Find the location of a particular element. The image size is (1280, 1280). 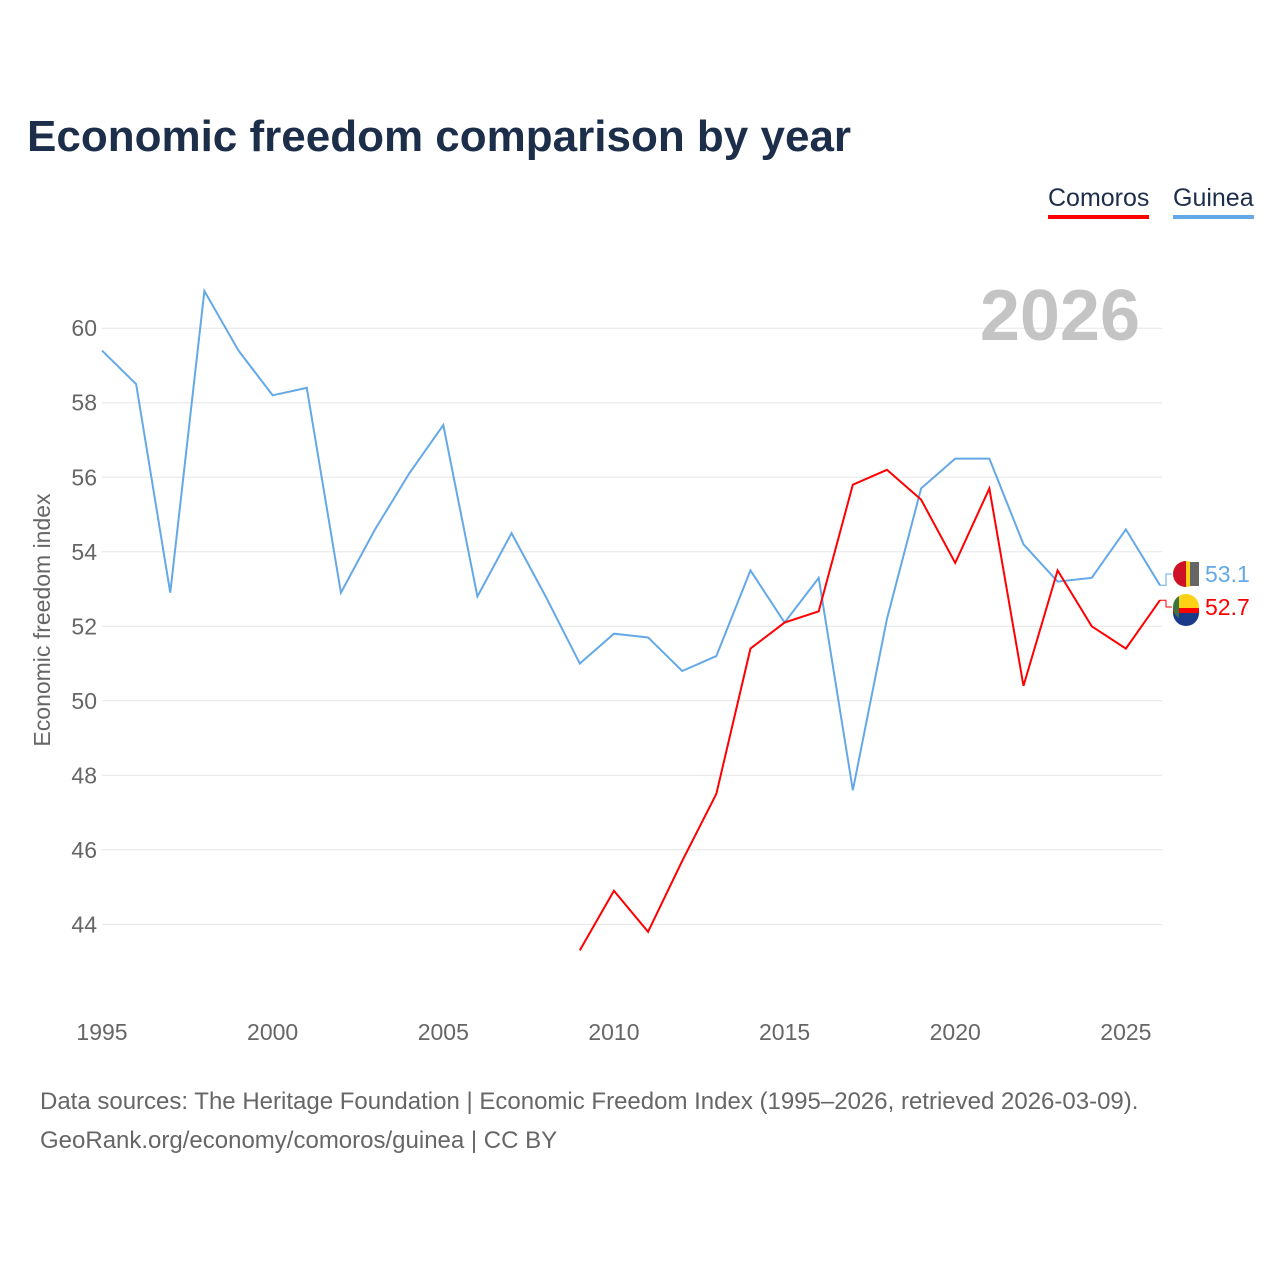

x-tick-label: 1995 is located at coordinates (101, 1032).